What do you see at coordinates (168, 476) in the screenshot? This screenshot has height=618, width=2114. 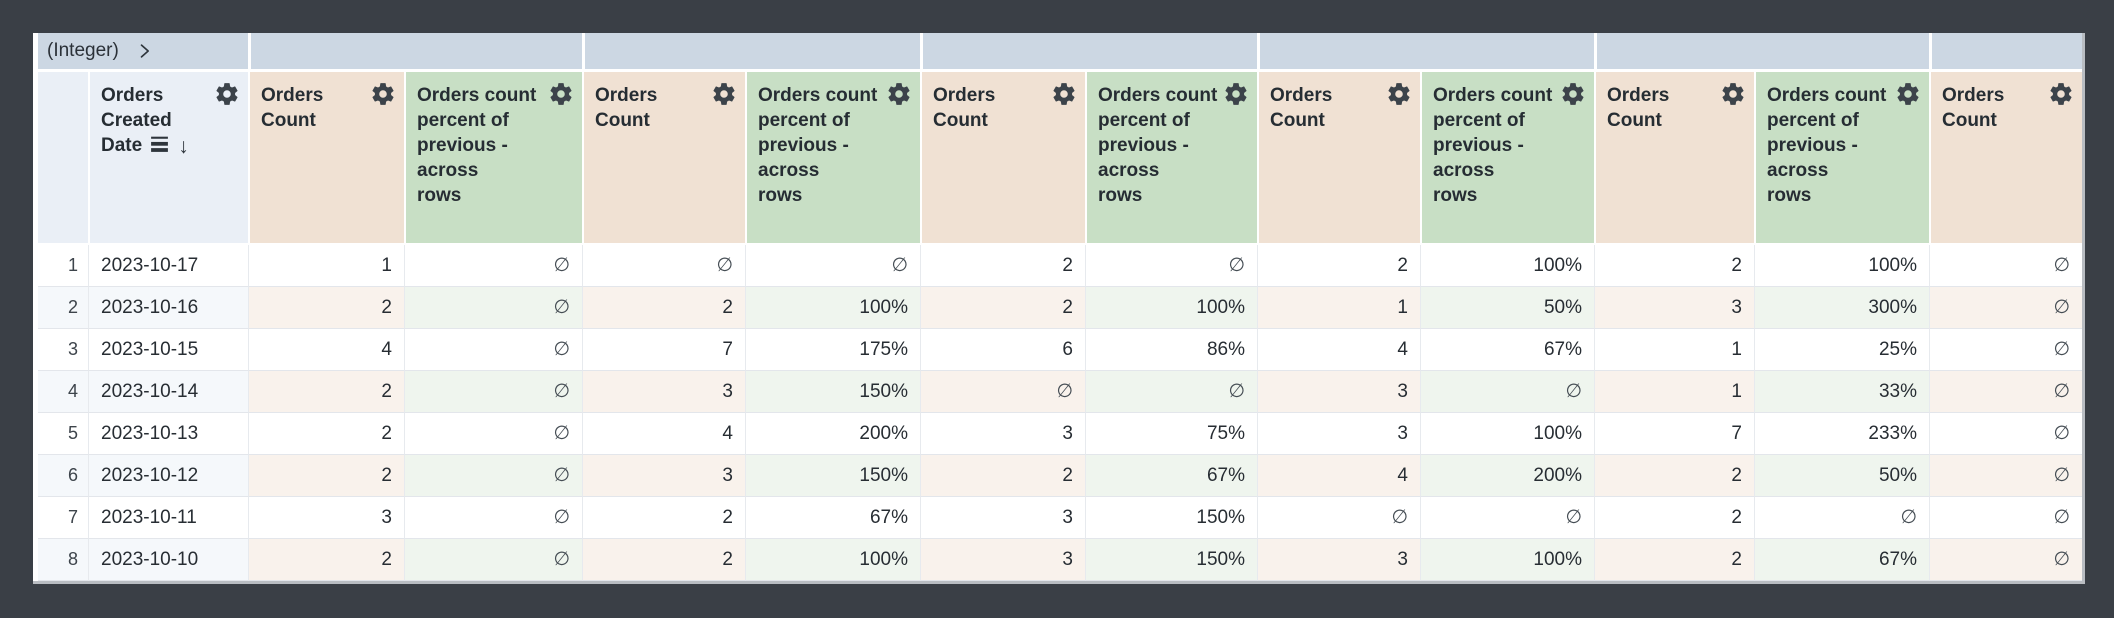 I see `date-cell: 2023-10-12` at bounding box center [168, 476].